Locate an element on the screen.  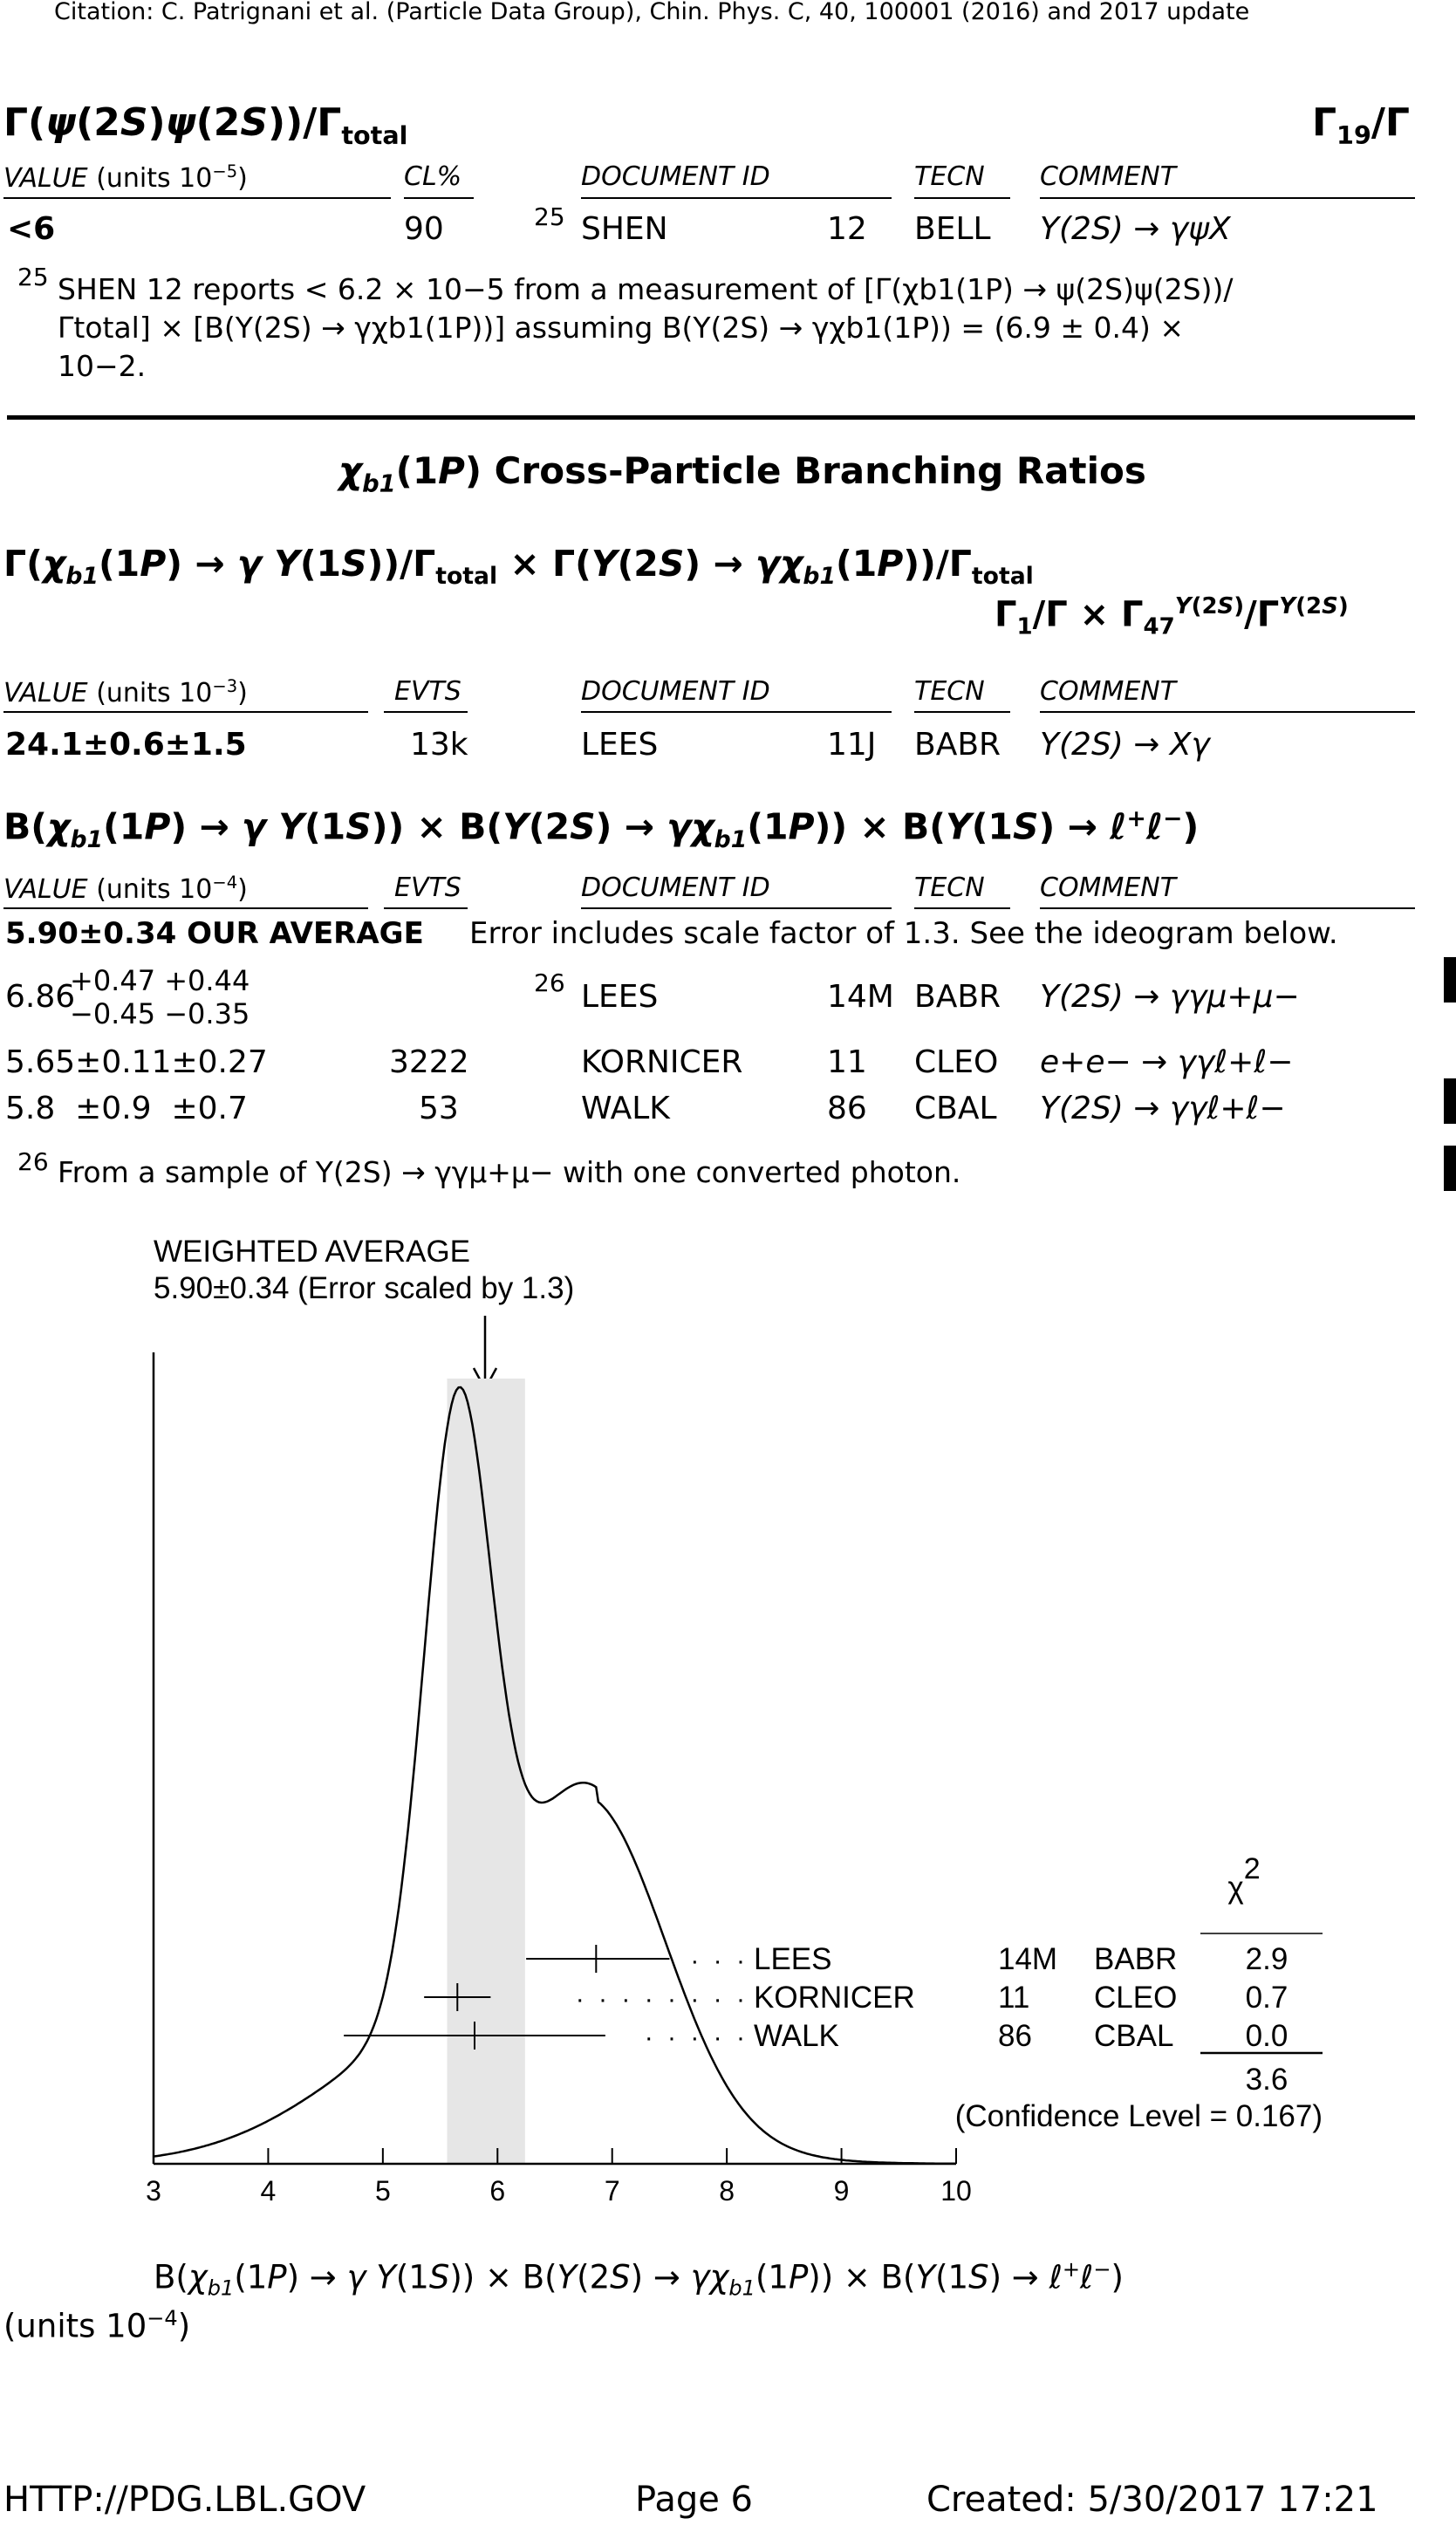
s2-col-value: VALUE (units 10−3) is located at coordinates (125, 692).